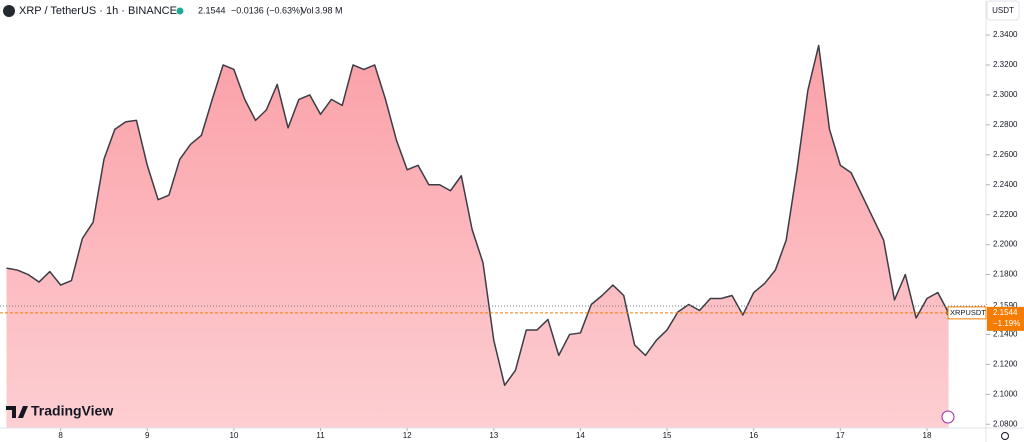  I want to click on x-tick-label: 12, so click(407, 435).